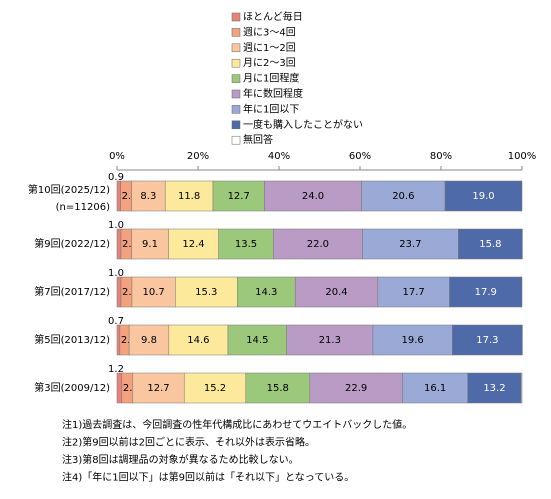  What do you see at coordinates (360, 156) in the screenshot?
I see `x-tick-label: 60%` at bounding box center [360, 156].